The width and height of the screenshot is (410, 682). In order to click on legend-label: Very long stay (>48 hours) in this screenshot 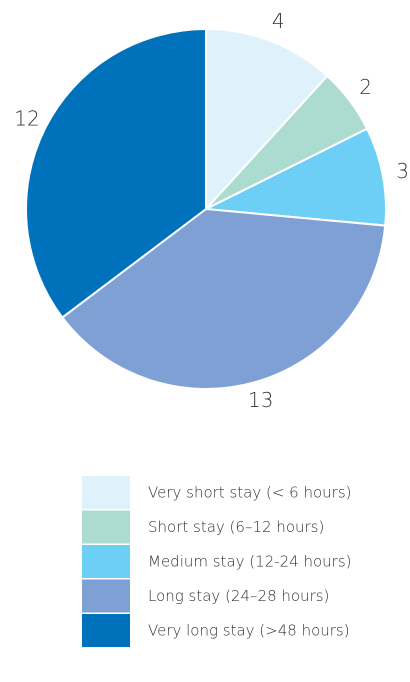, I will do `click(249, 631)`.